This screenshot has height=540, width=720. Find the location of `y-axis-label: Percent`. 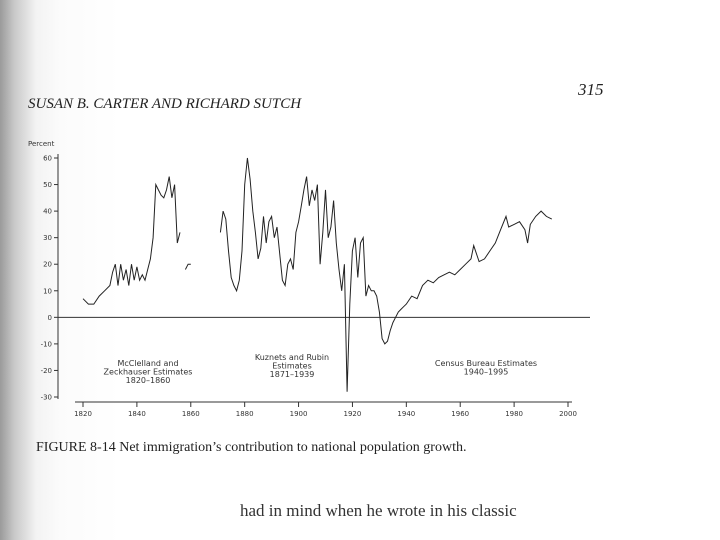

y-axis-label: Percent is located at coordinates (41, 144).